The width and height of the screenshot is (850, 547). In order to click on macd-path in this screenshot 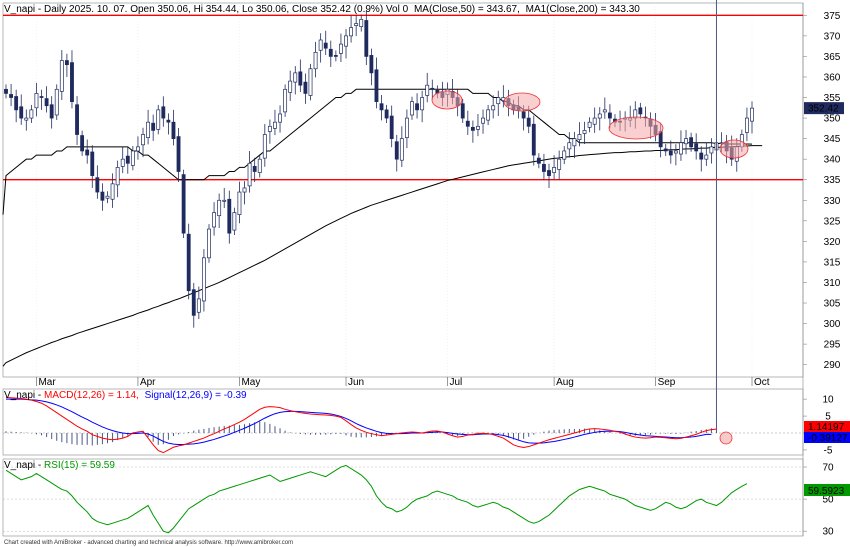, I will do `click(361, 425)`.